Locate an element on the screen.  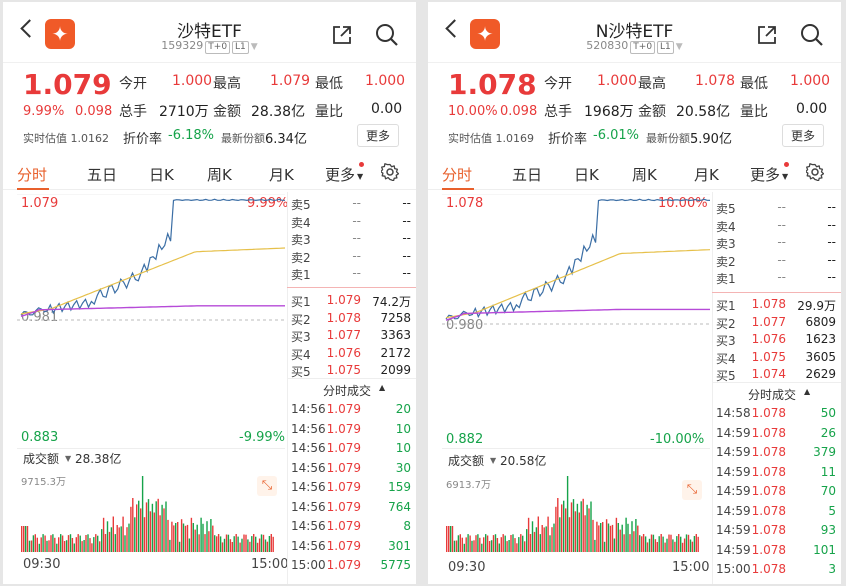
chart-tabs: 分时 五日 日K 周K 月K 更多 ▼ is located at coordinates (634, 172).